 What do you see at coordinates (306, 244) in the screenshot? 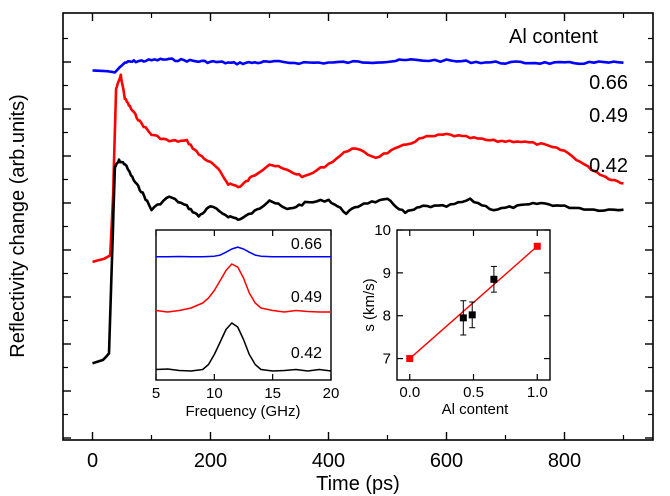
I see `inset-spectrum-label-066: 0.66` at bounding box center [306, 244].